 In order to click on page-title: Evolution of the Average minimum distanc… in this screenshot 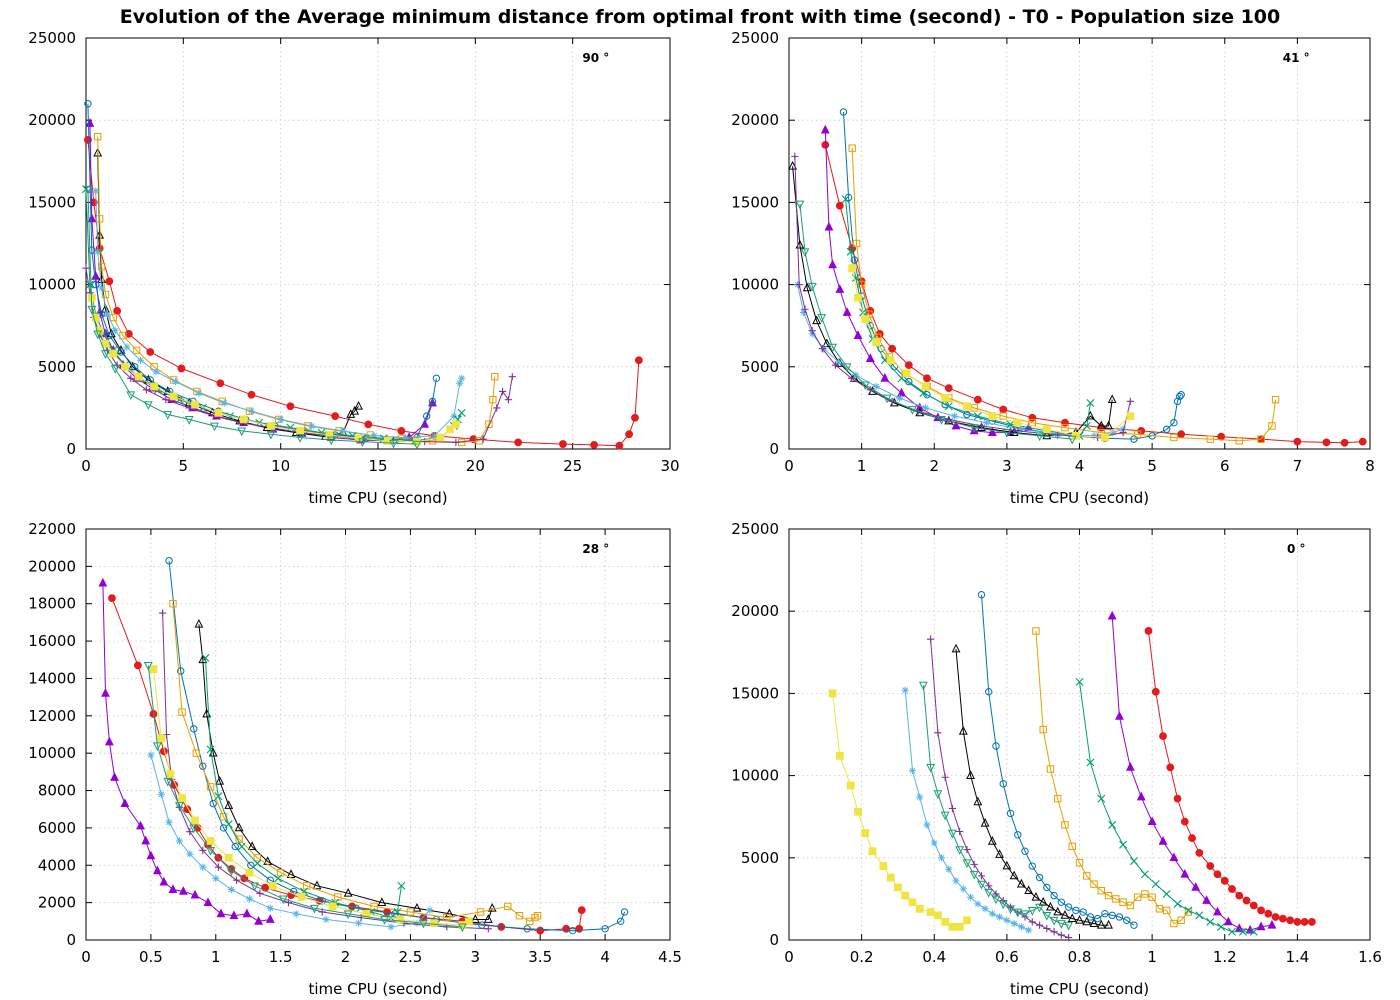, I will do `click(700, 17)`.